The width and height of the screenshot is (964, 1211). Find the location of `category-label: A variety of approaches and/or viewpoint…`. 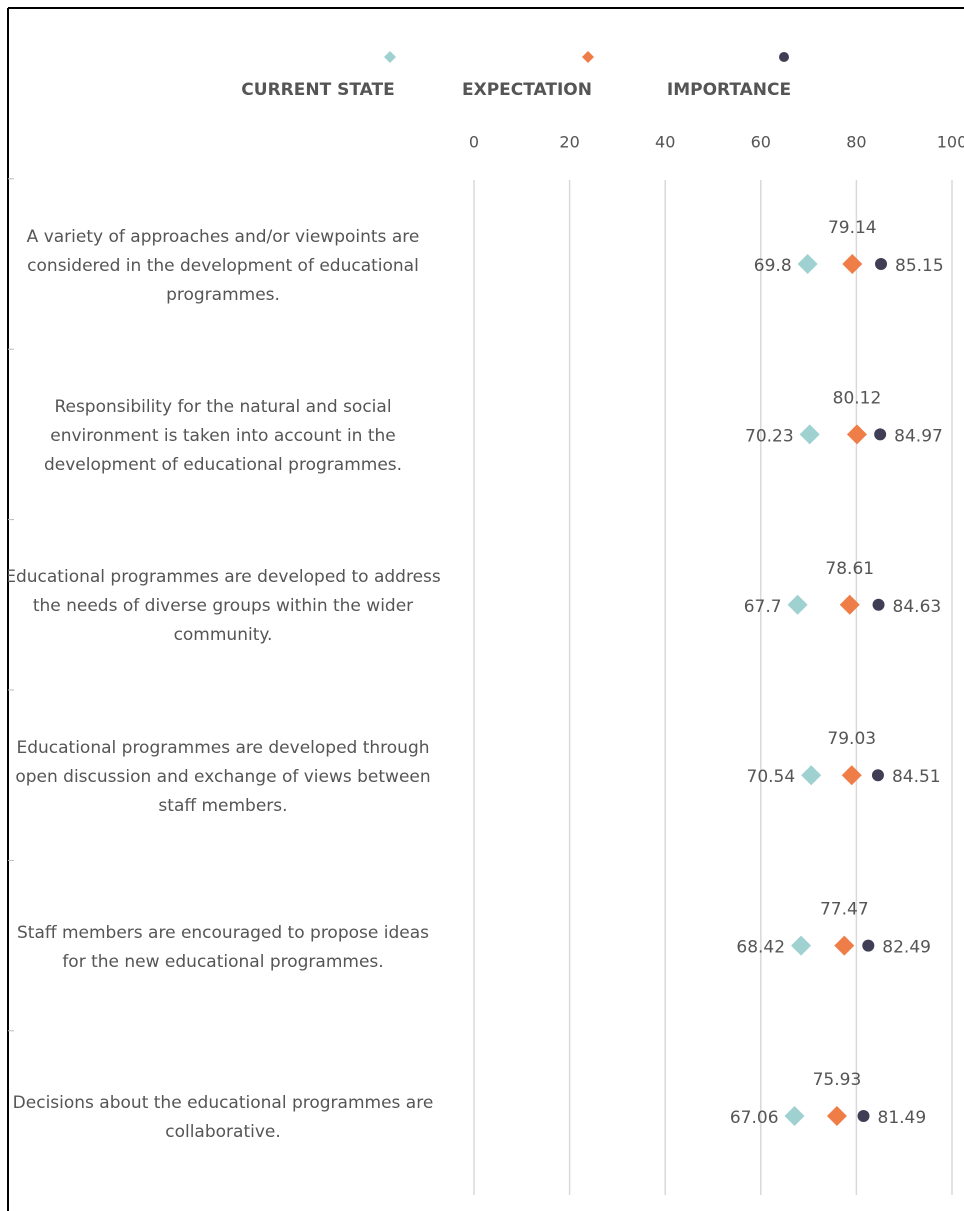

category-label: A variety of approaches and/or viewpoint… is located at coordinates (223, 265).